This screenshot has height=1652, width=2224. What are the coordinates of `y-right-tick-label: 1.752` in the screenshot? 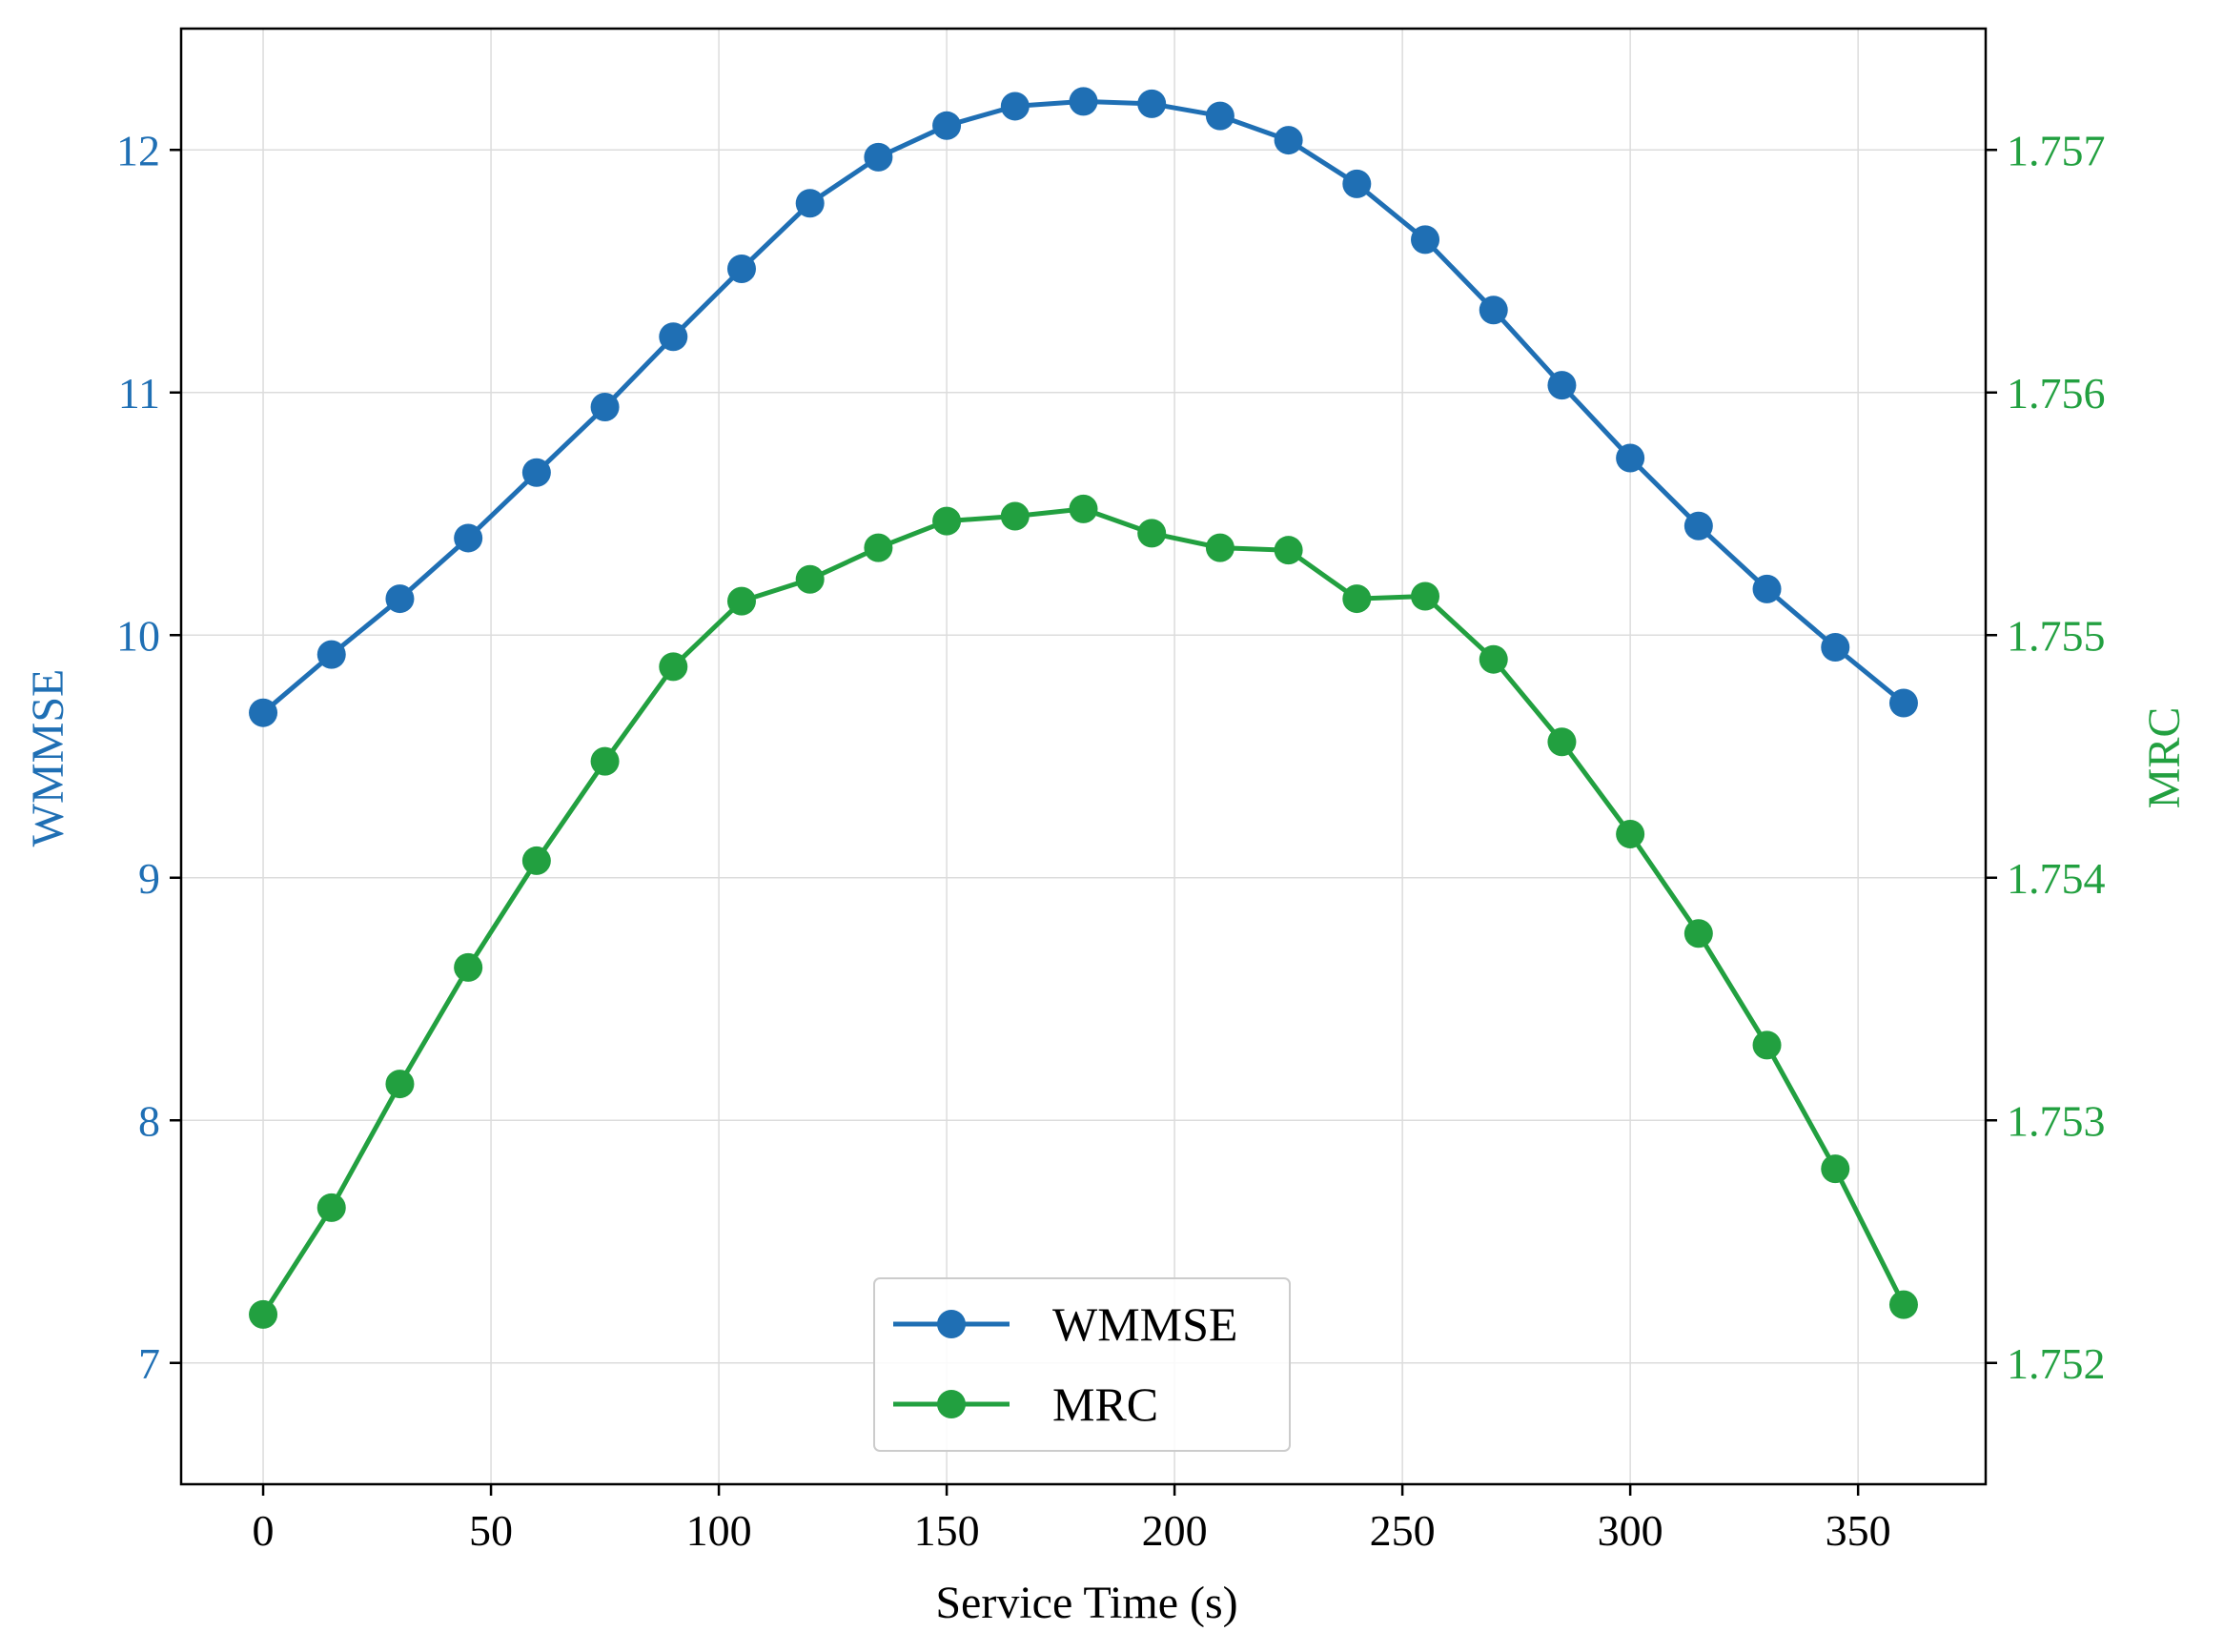 It's located at (2056, 1363).